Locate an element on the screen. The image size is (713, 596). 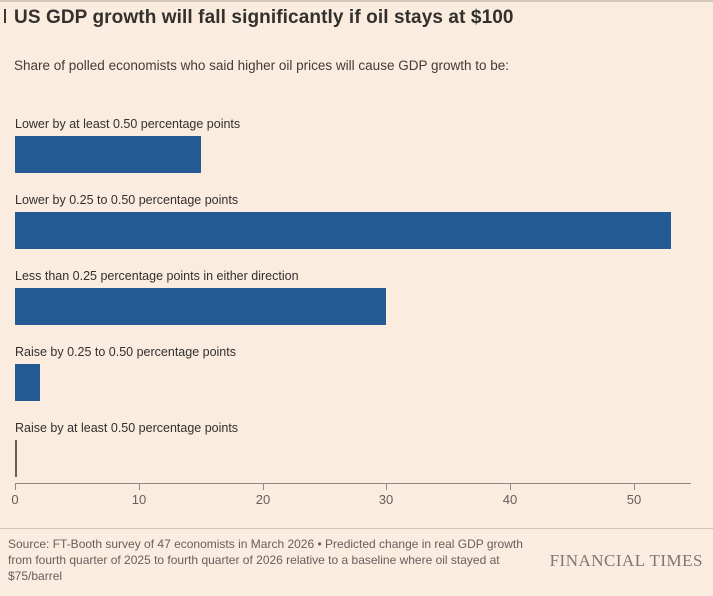
bar-label: Lower by at least 0.50 percentage points is located at coordinates (128, 124).